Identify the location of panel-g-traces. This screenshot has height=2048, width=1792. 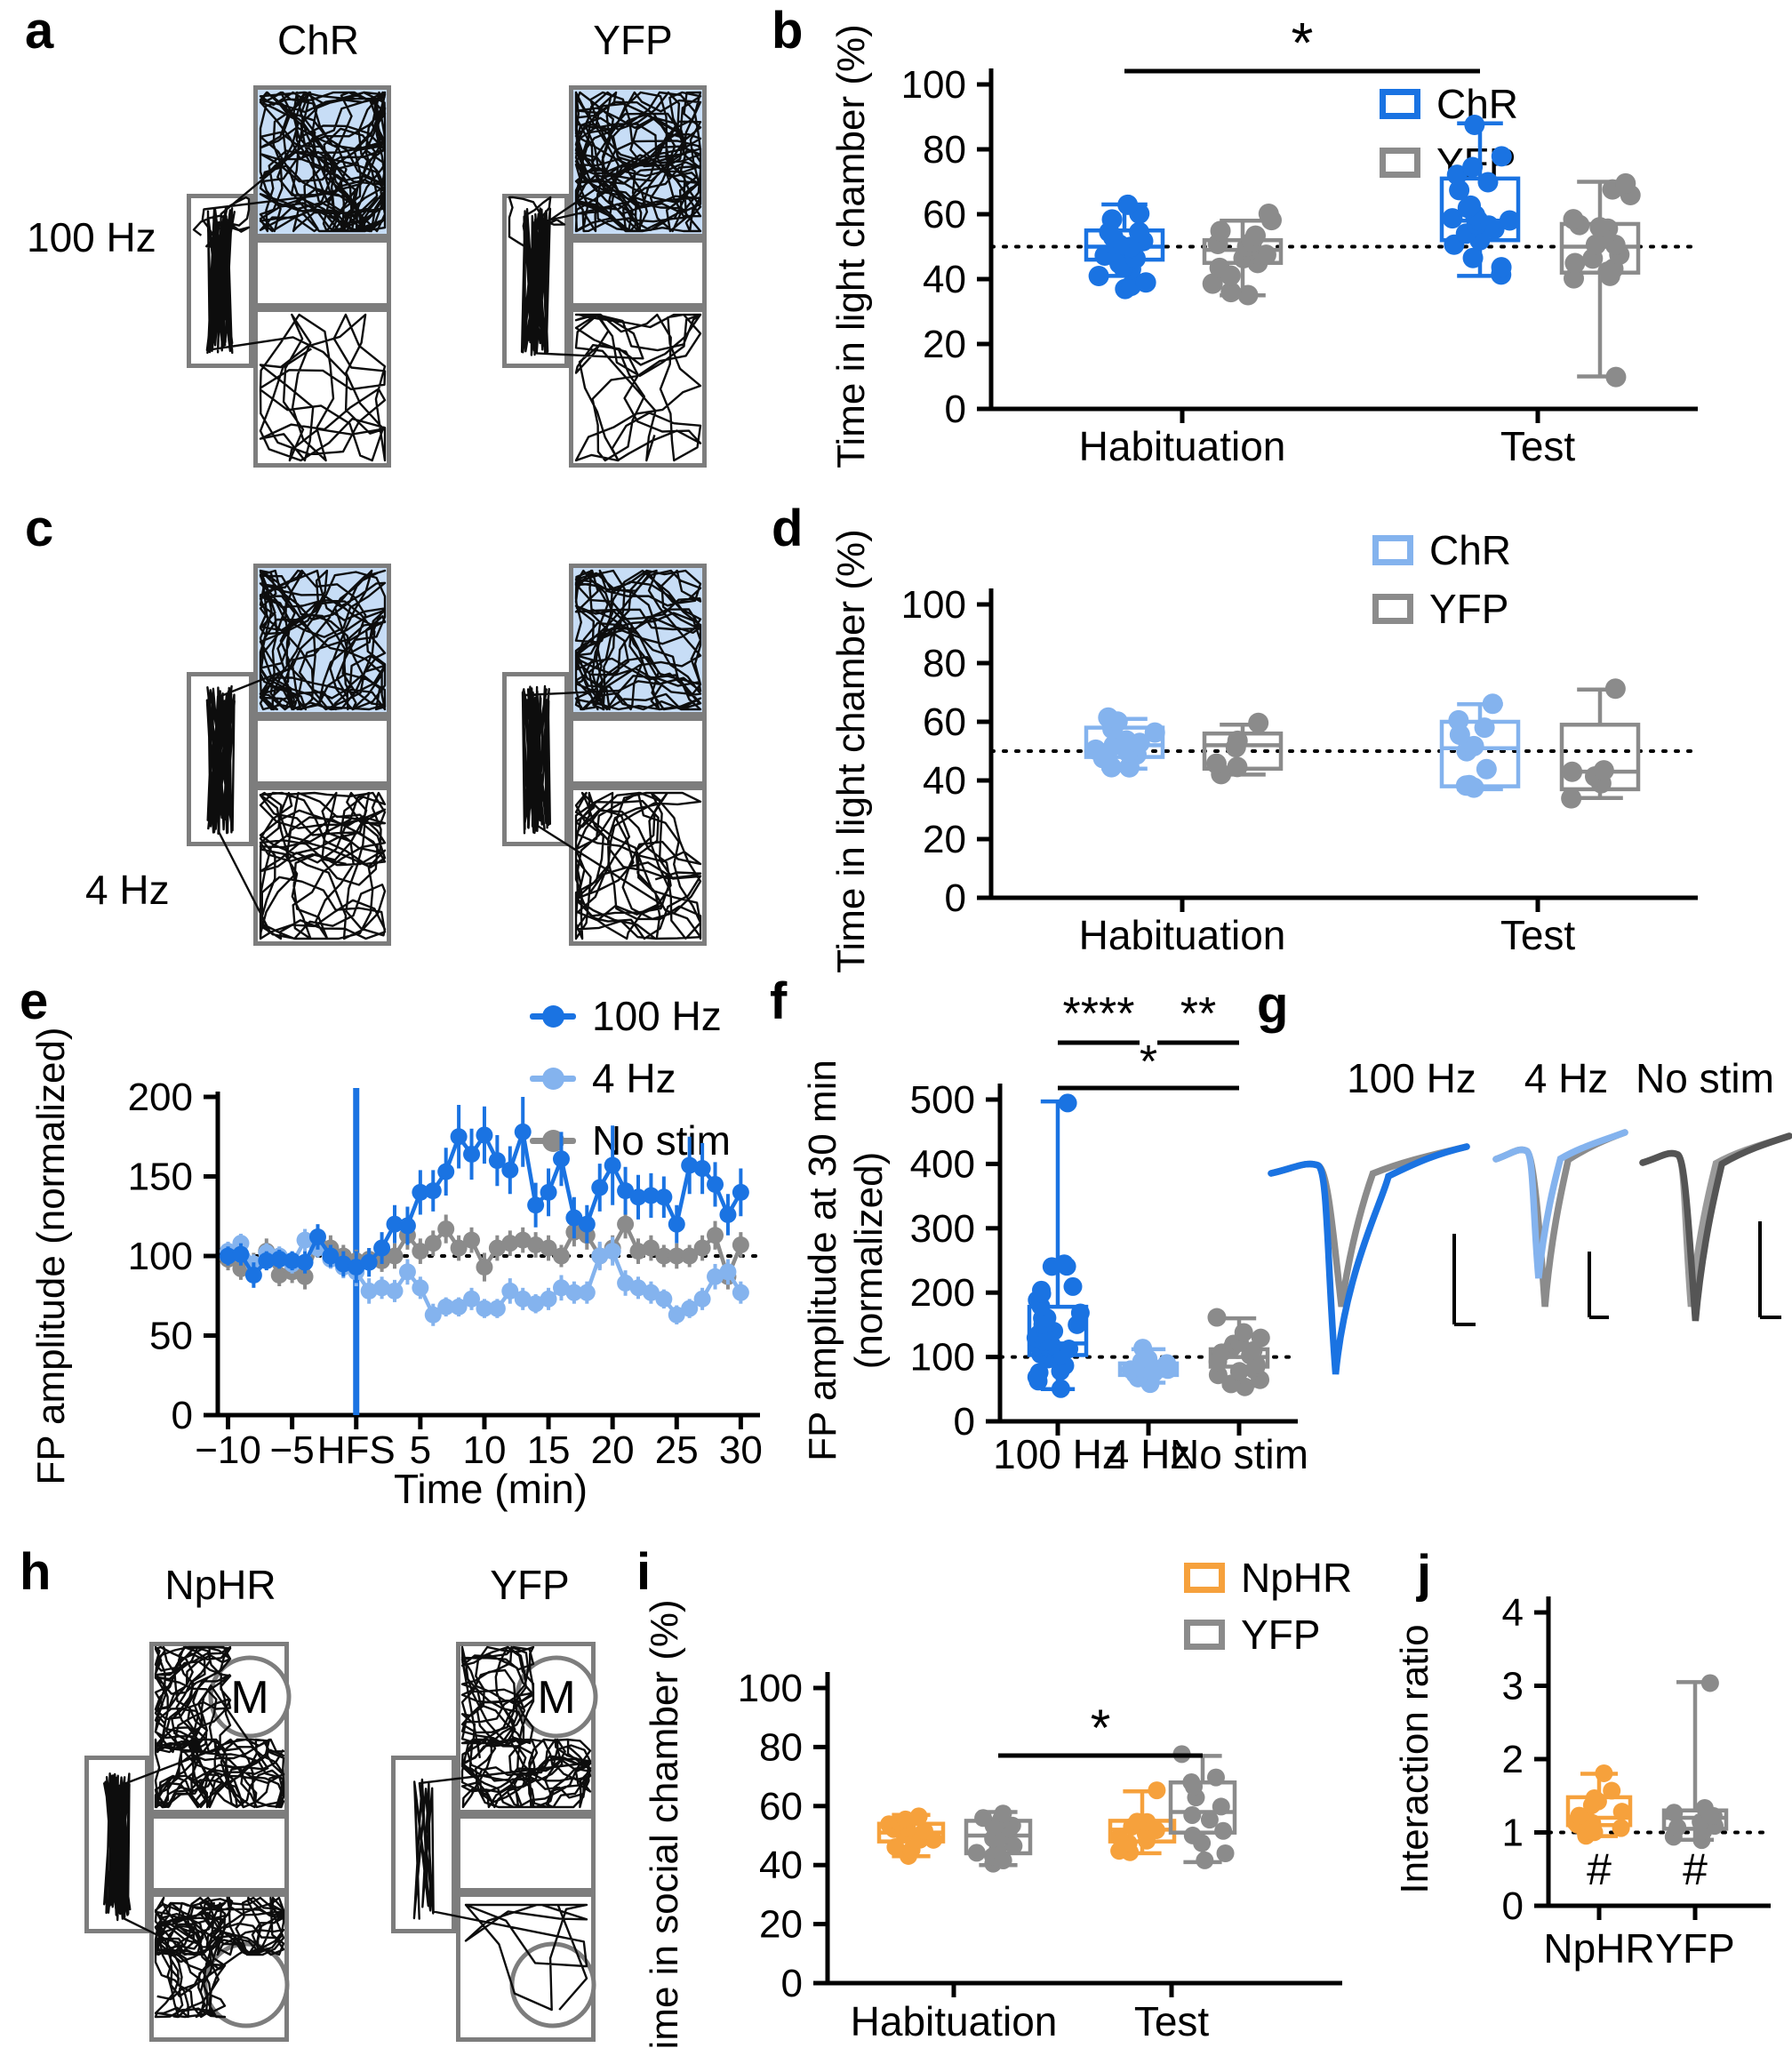
(1530, 1252).